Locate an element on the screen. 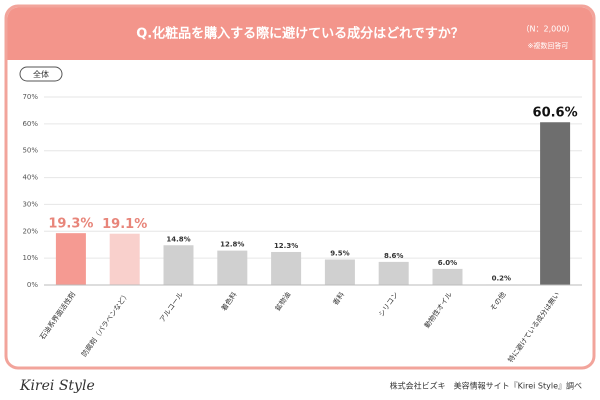 The image size is (600, 400). y-tick-label: 0% is located at coordinates (32, 285).